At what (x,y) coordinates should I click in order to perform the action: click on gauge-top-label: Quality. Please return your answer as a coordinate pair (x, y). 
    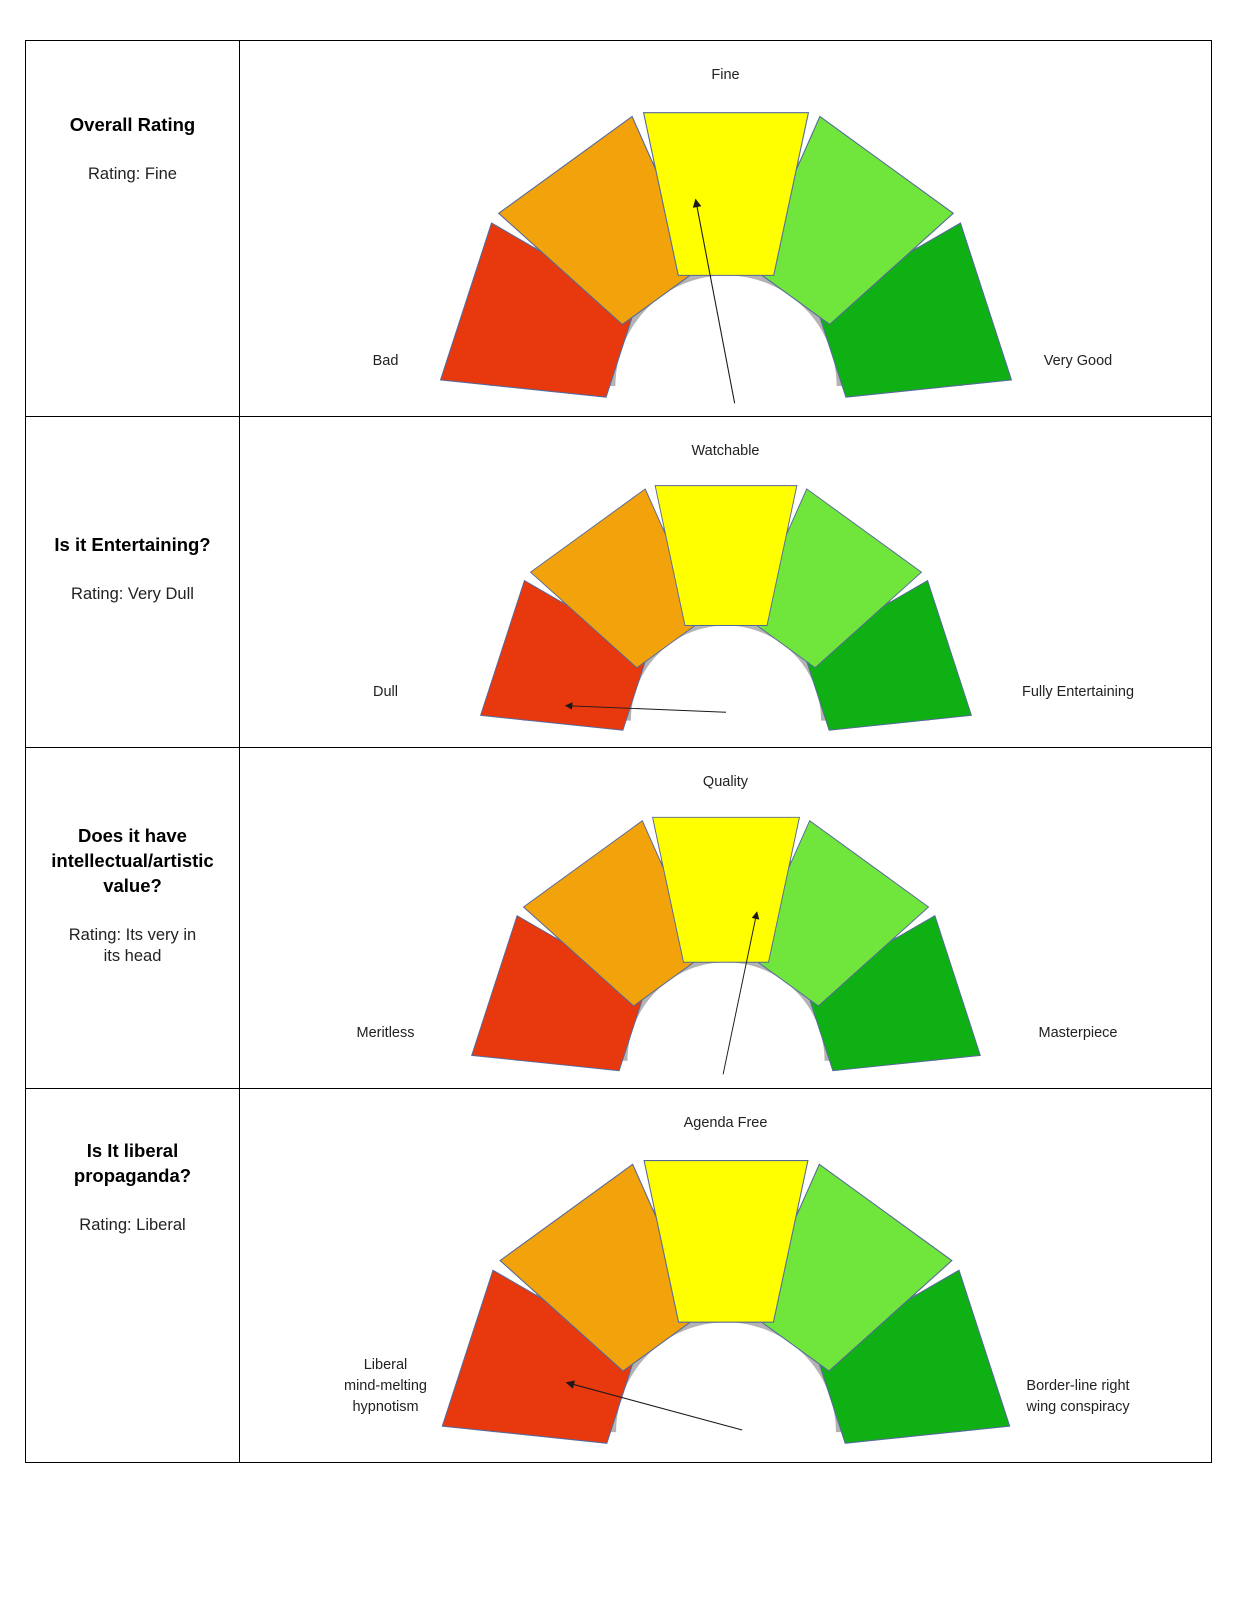
    Looking at the image, I should click on (725, 782).